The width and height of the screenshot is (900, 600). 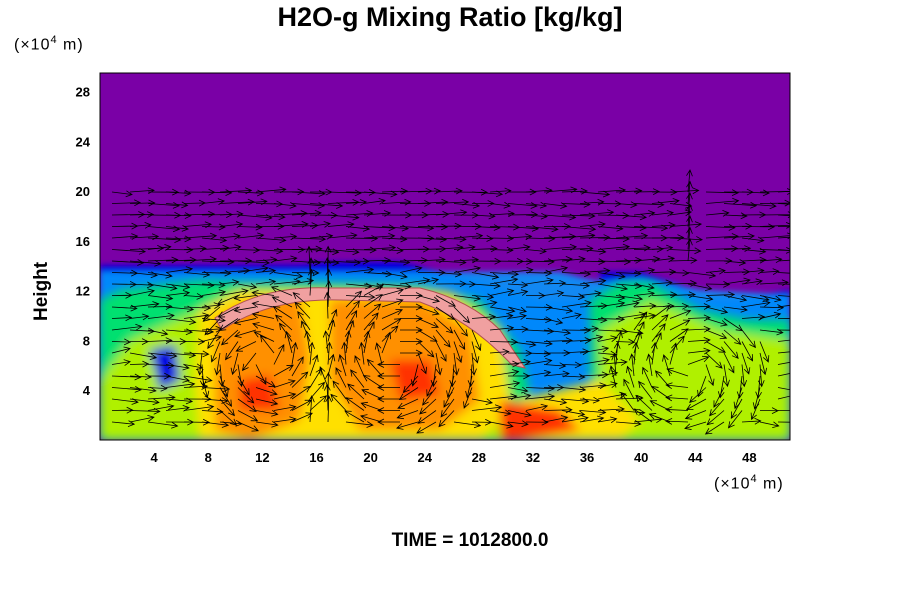 What do you see at coordinates (87, 390) in the screenshot?
I see `y-tick-label: 4` at bounding box center [87, 390].